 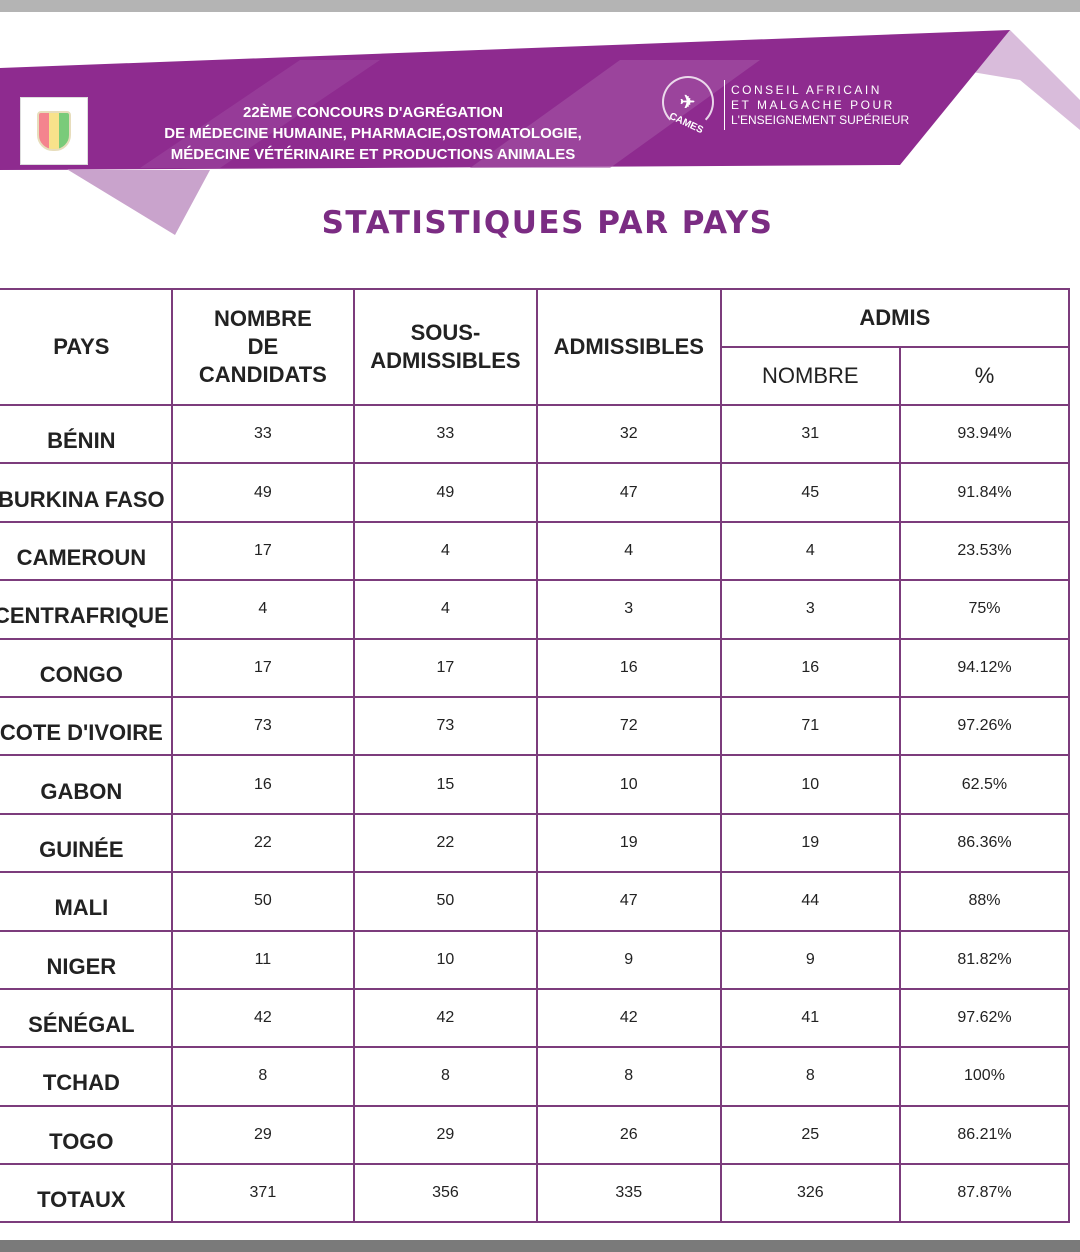 I want to click on bottom-bar, so click(x=540, y=1246).